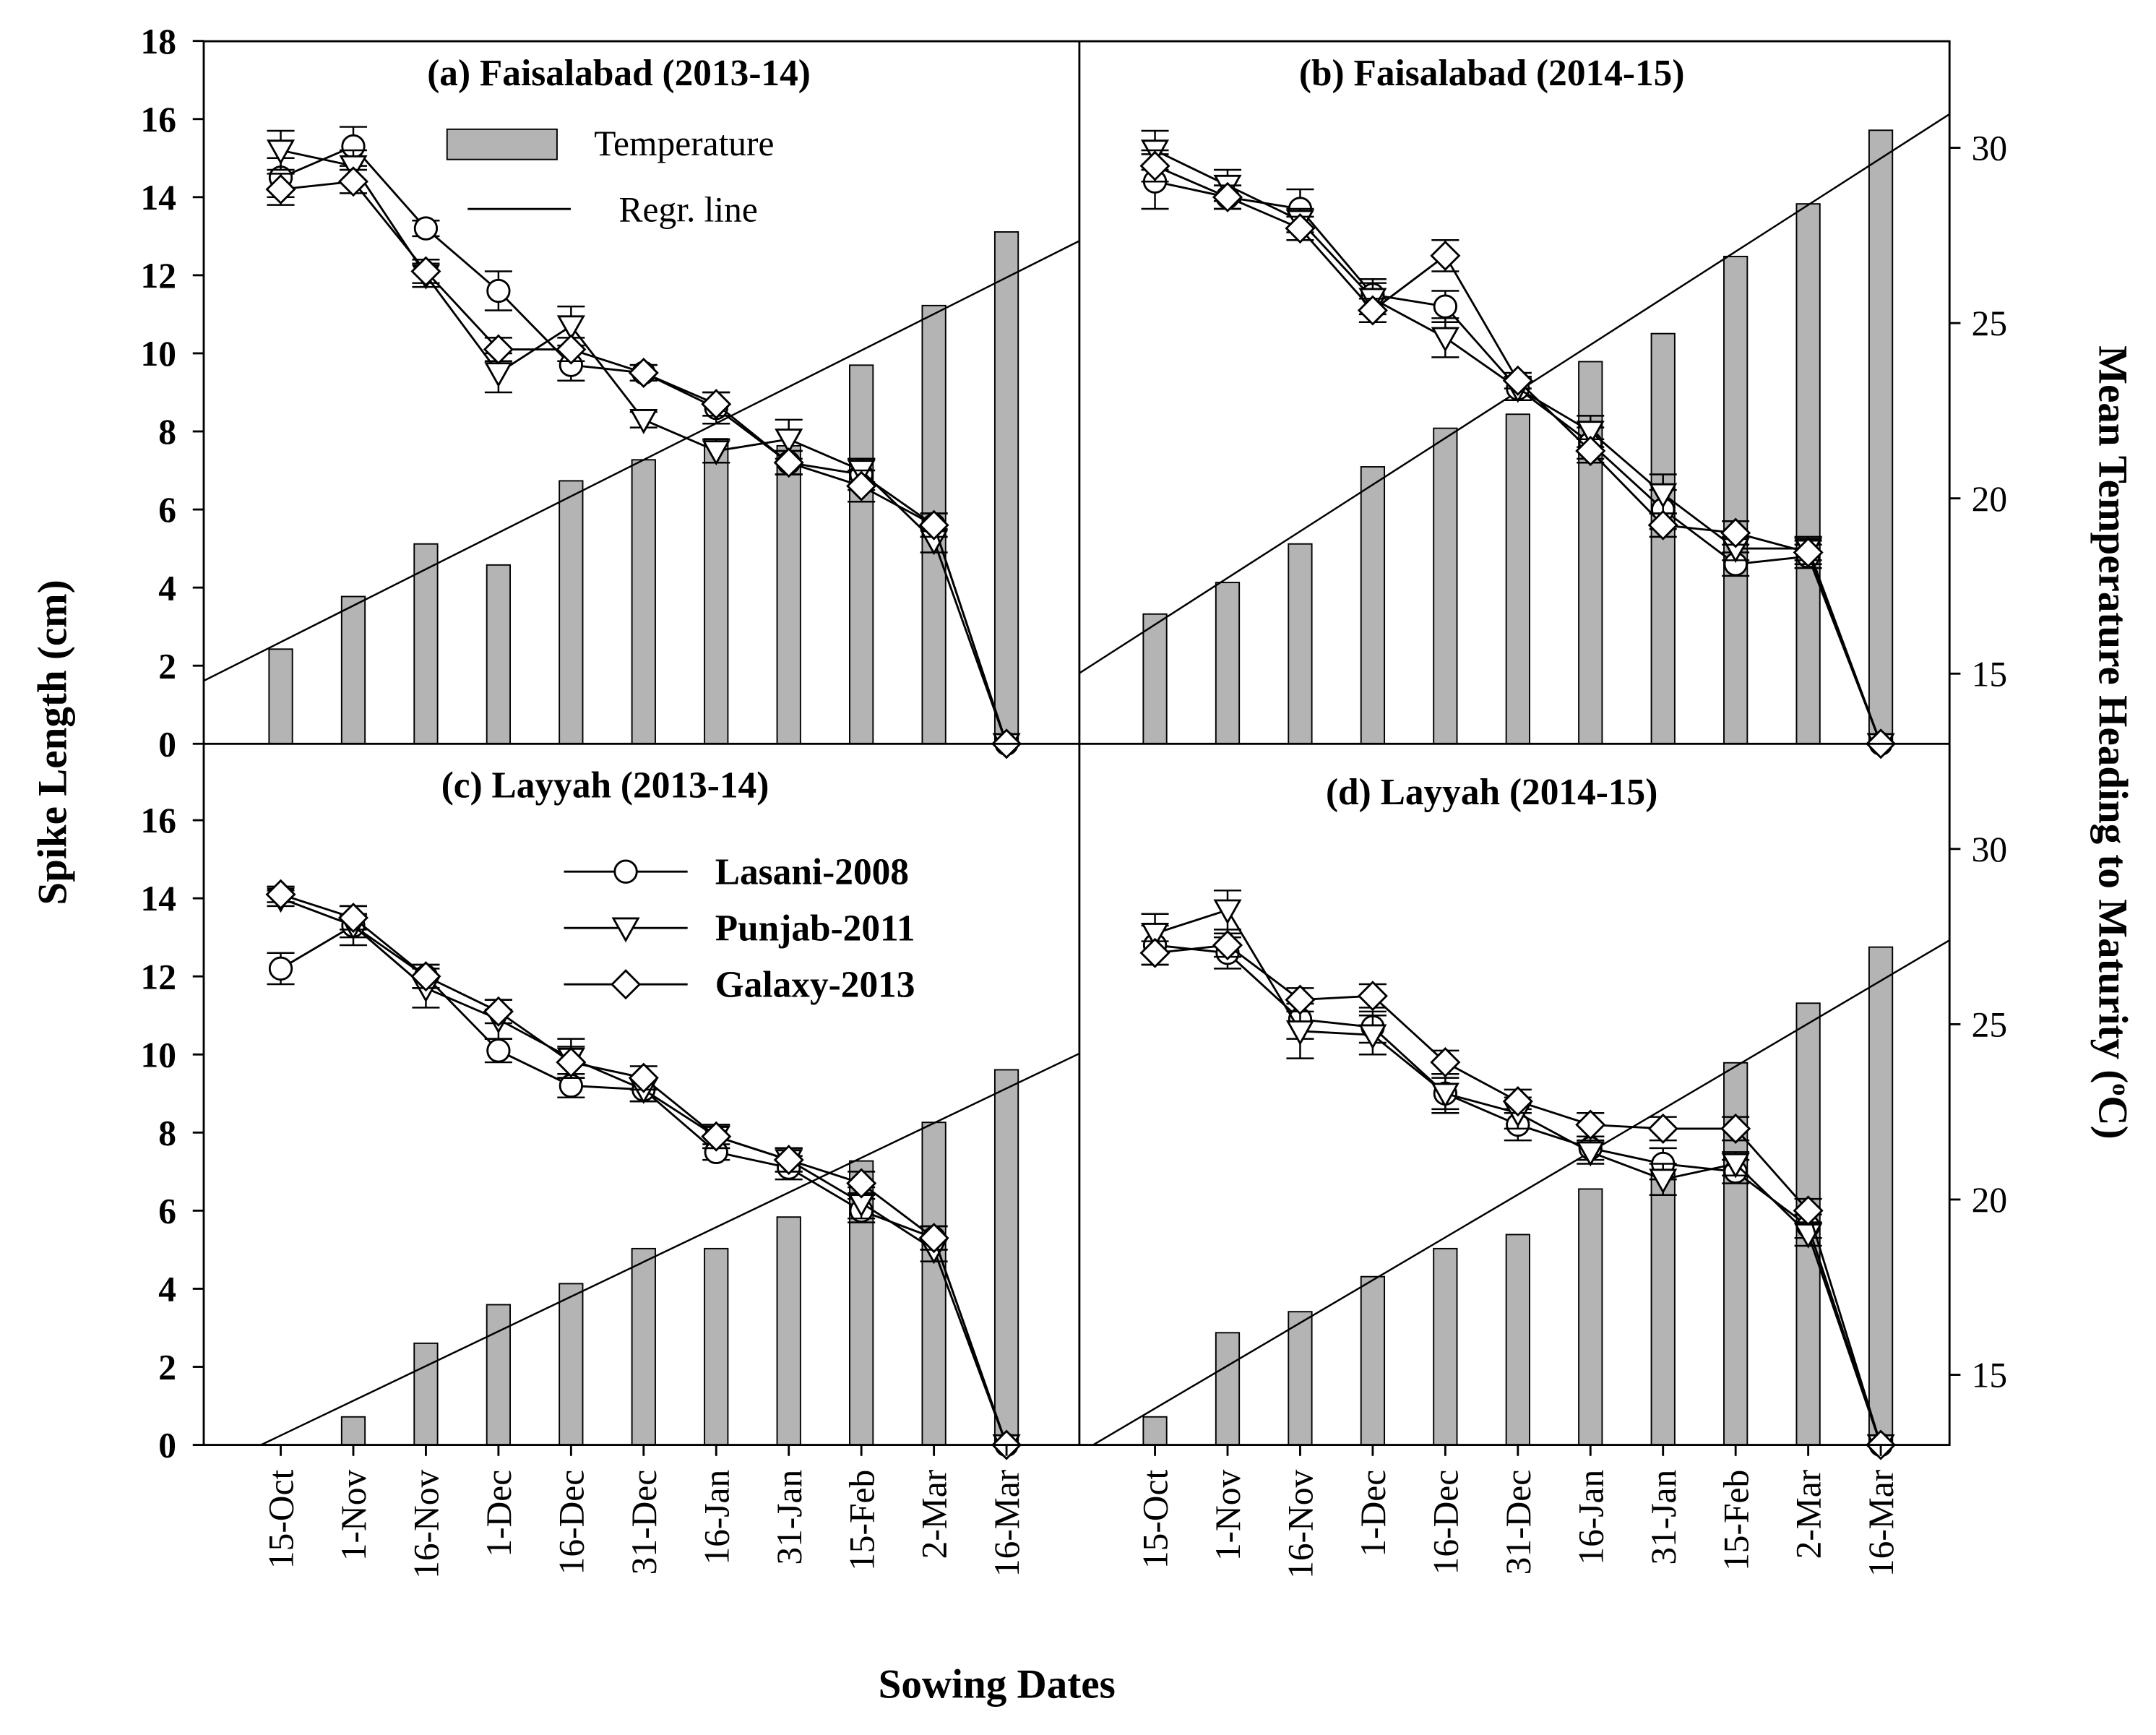 This screenshot has height=1735, width=2156. Describe the element at coordinates (739, 928) in the screenshot. I see `legend-series: Lasani-2008 Punjab-2011 Galaxy-2013` at that location.